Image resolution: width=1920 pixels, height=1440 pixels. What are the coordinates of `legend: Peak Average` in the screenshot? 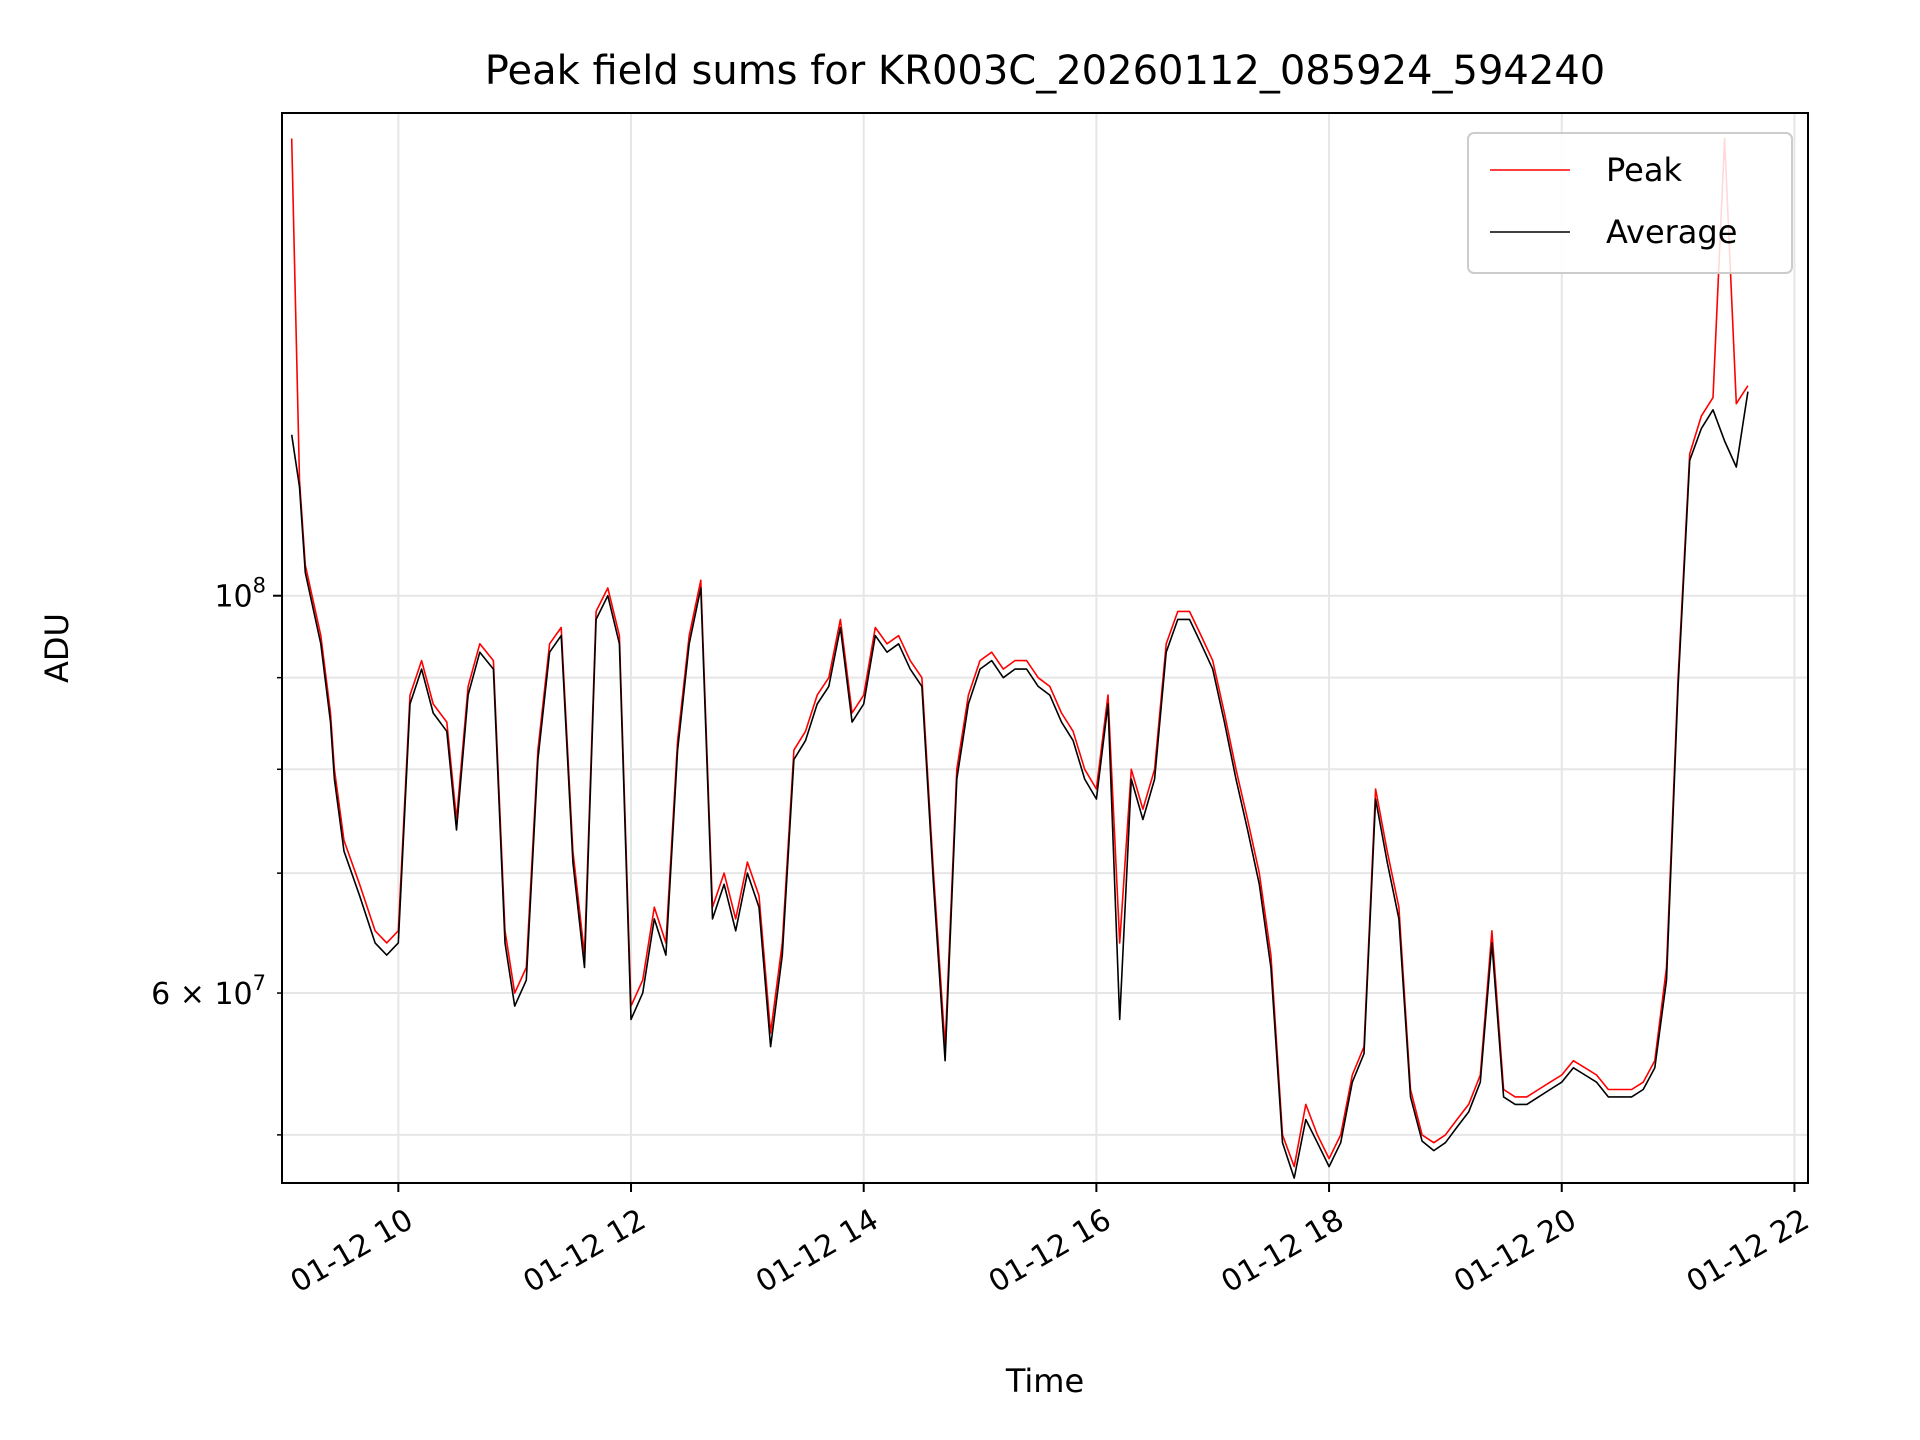 It's located at (1630, 203).